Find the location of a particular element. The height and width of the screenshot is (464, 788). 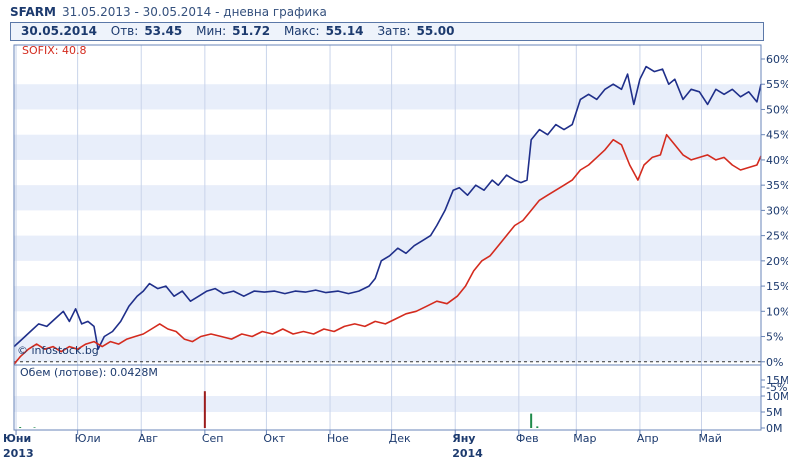

quote-min: Мин: 51.72 is located at coordinates (233, 31).